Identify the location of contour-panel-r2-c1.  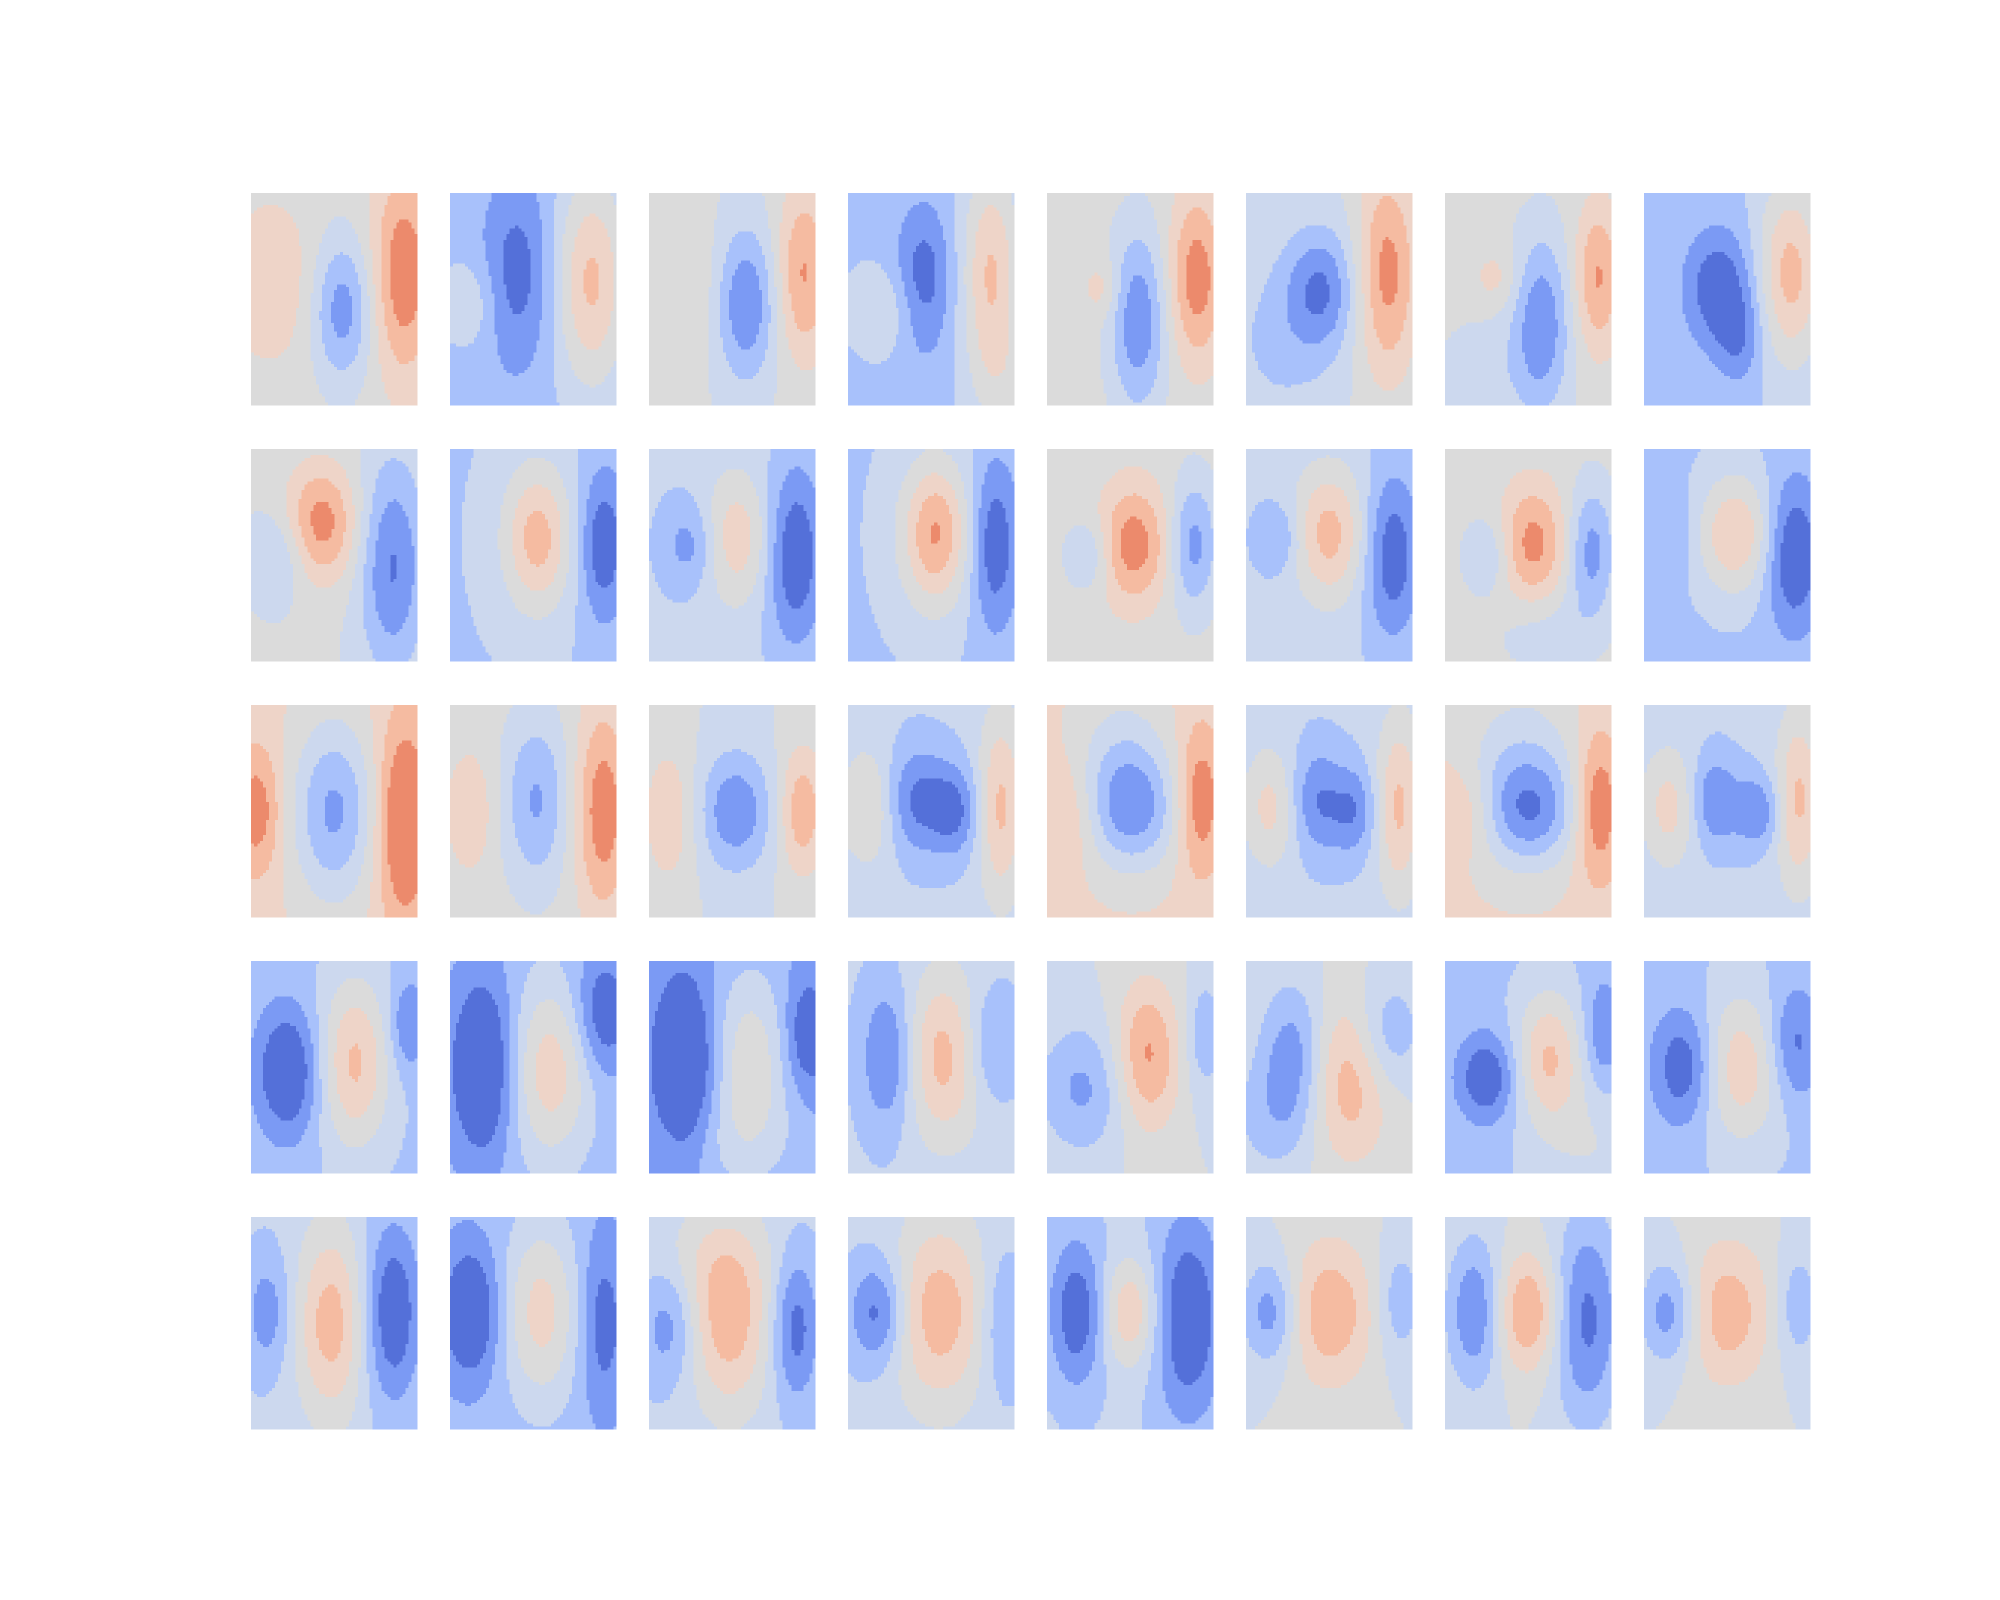
(533, 811).